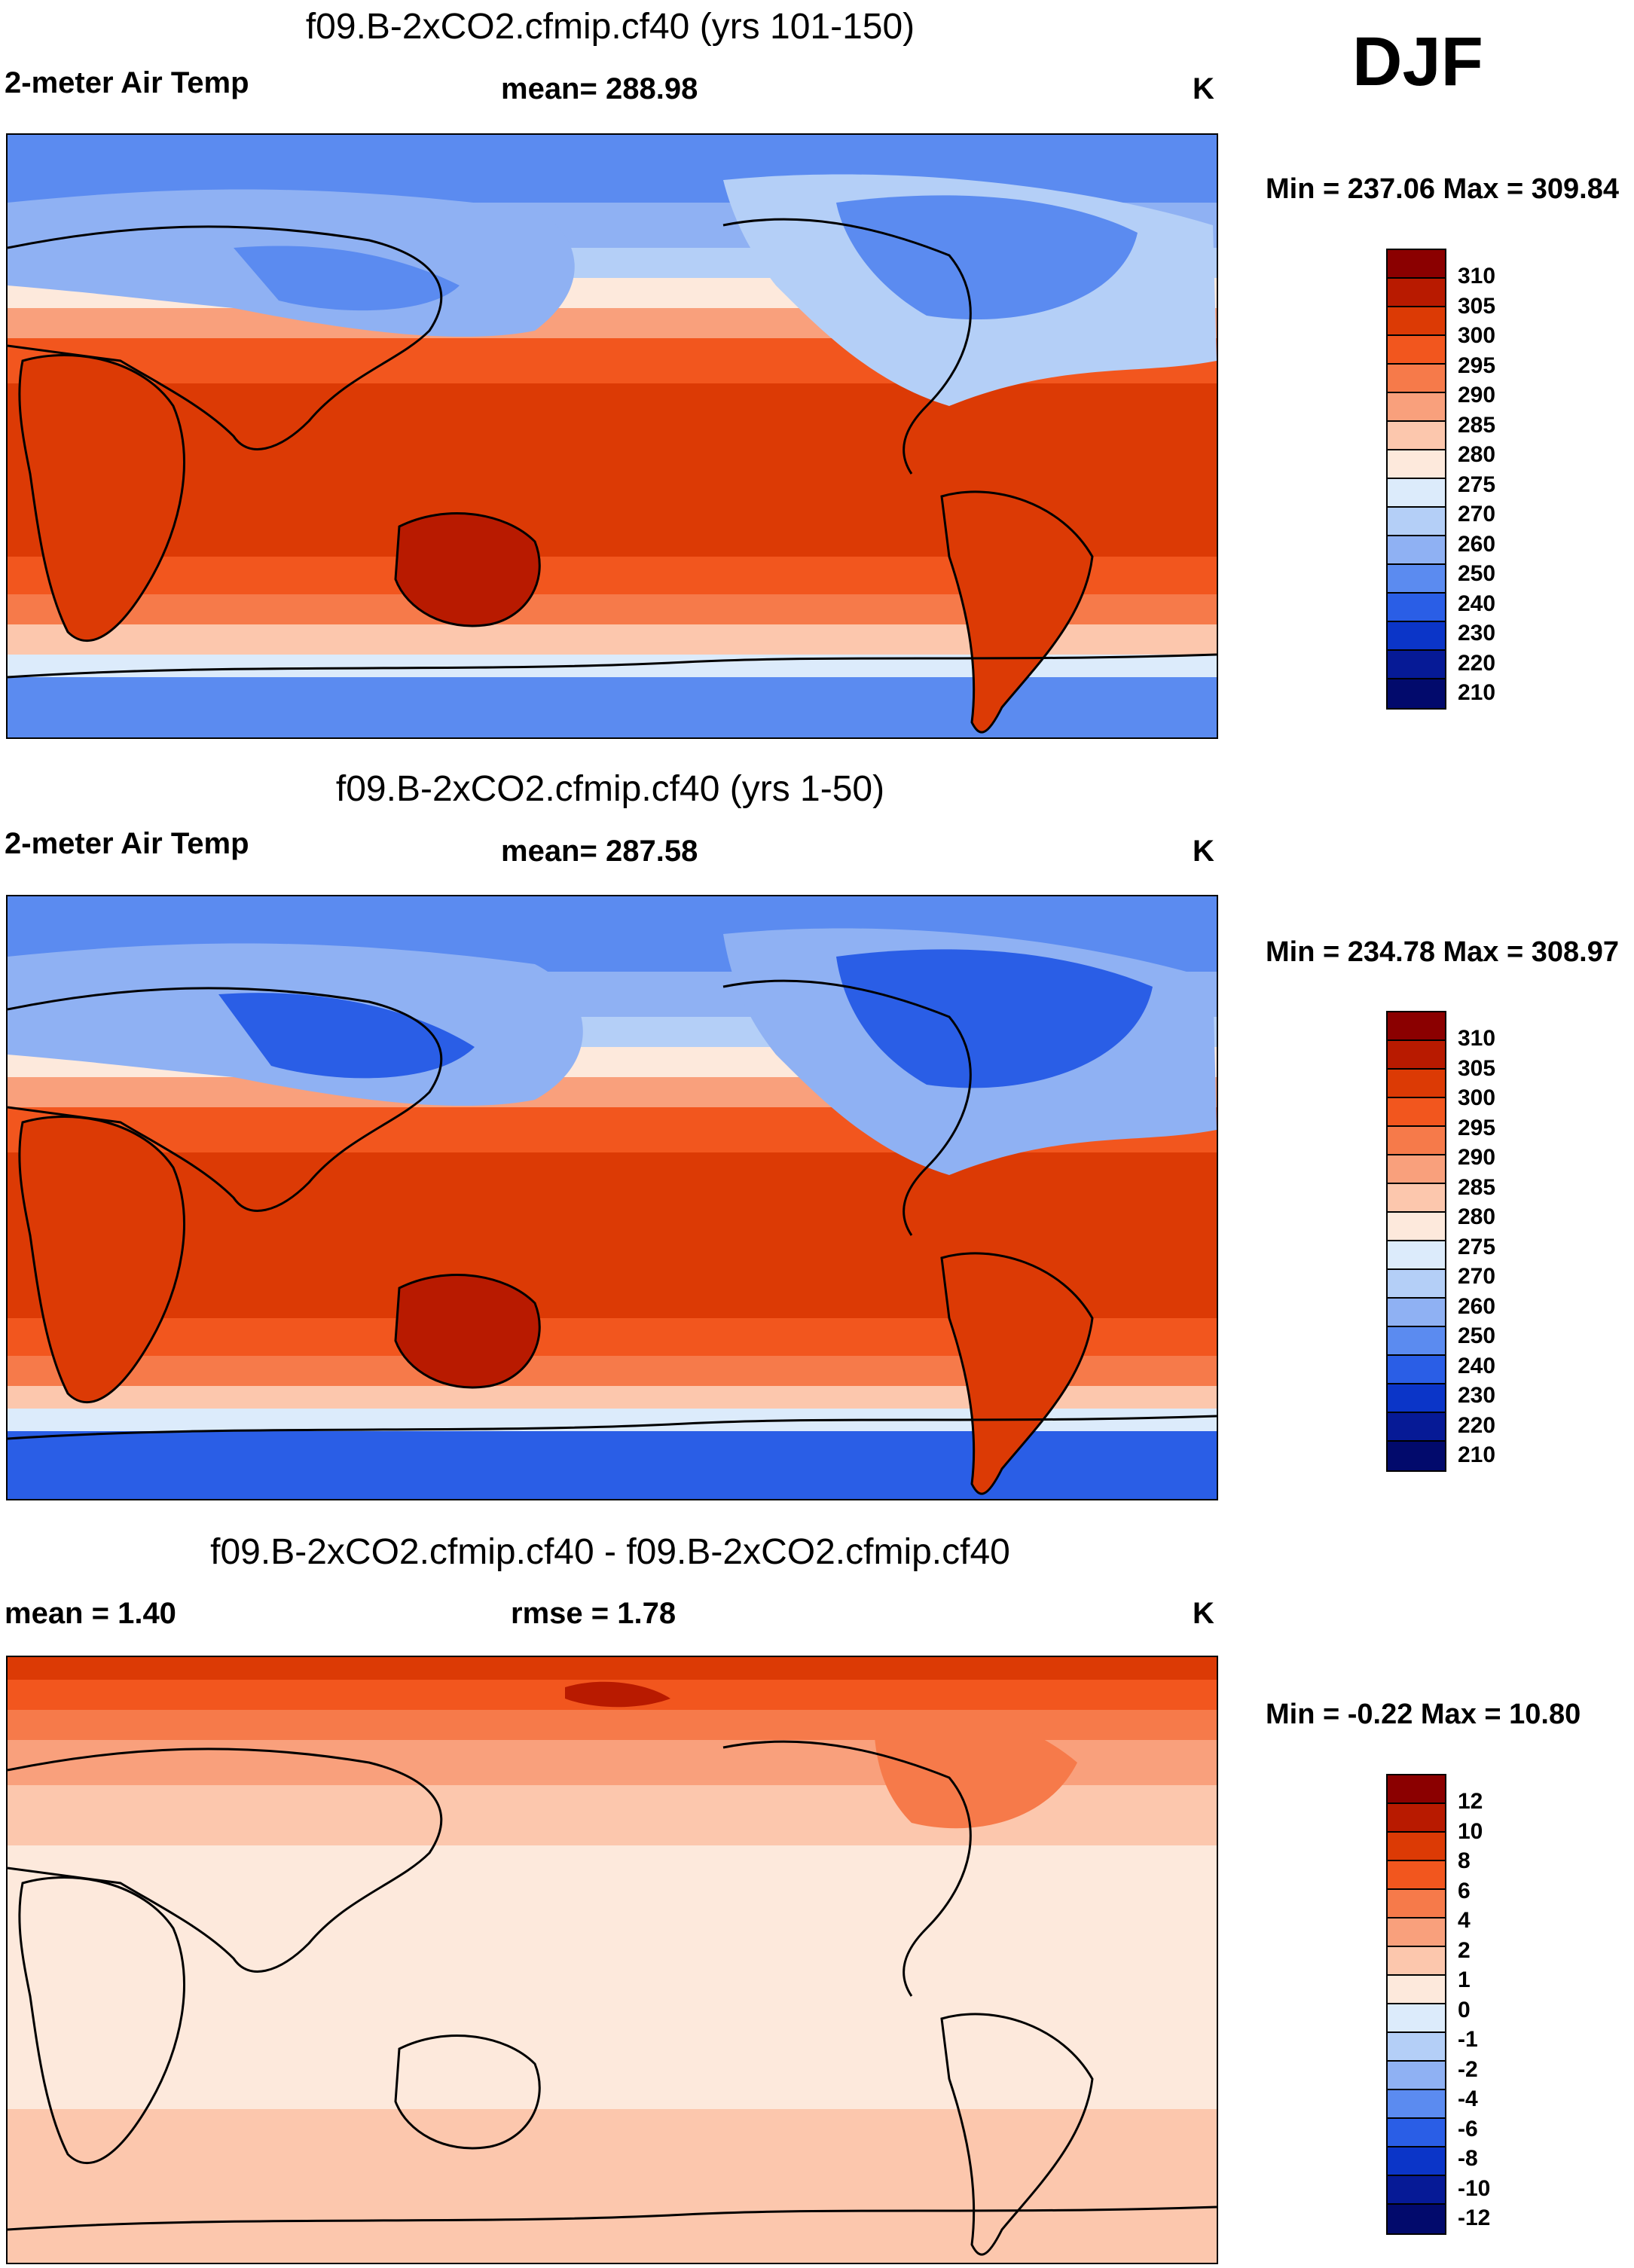 Image resolution: width=1634 pixels, height=2268 pixels. Describe the element at coordinates (127, 844) in the screenshot. I see `panel-2-left-label: 2-meter Air Temp` at that location.